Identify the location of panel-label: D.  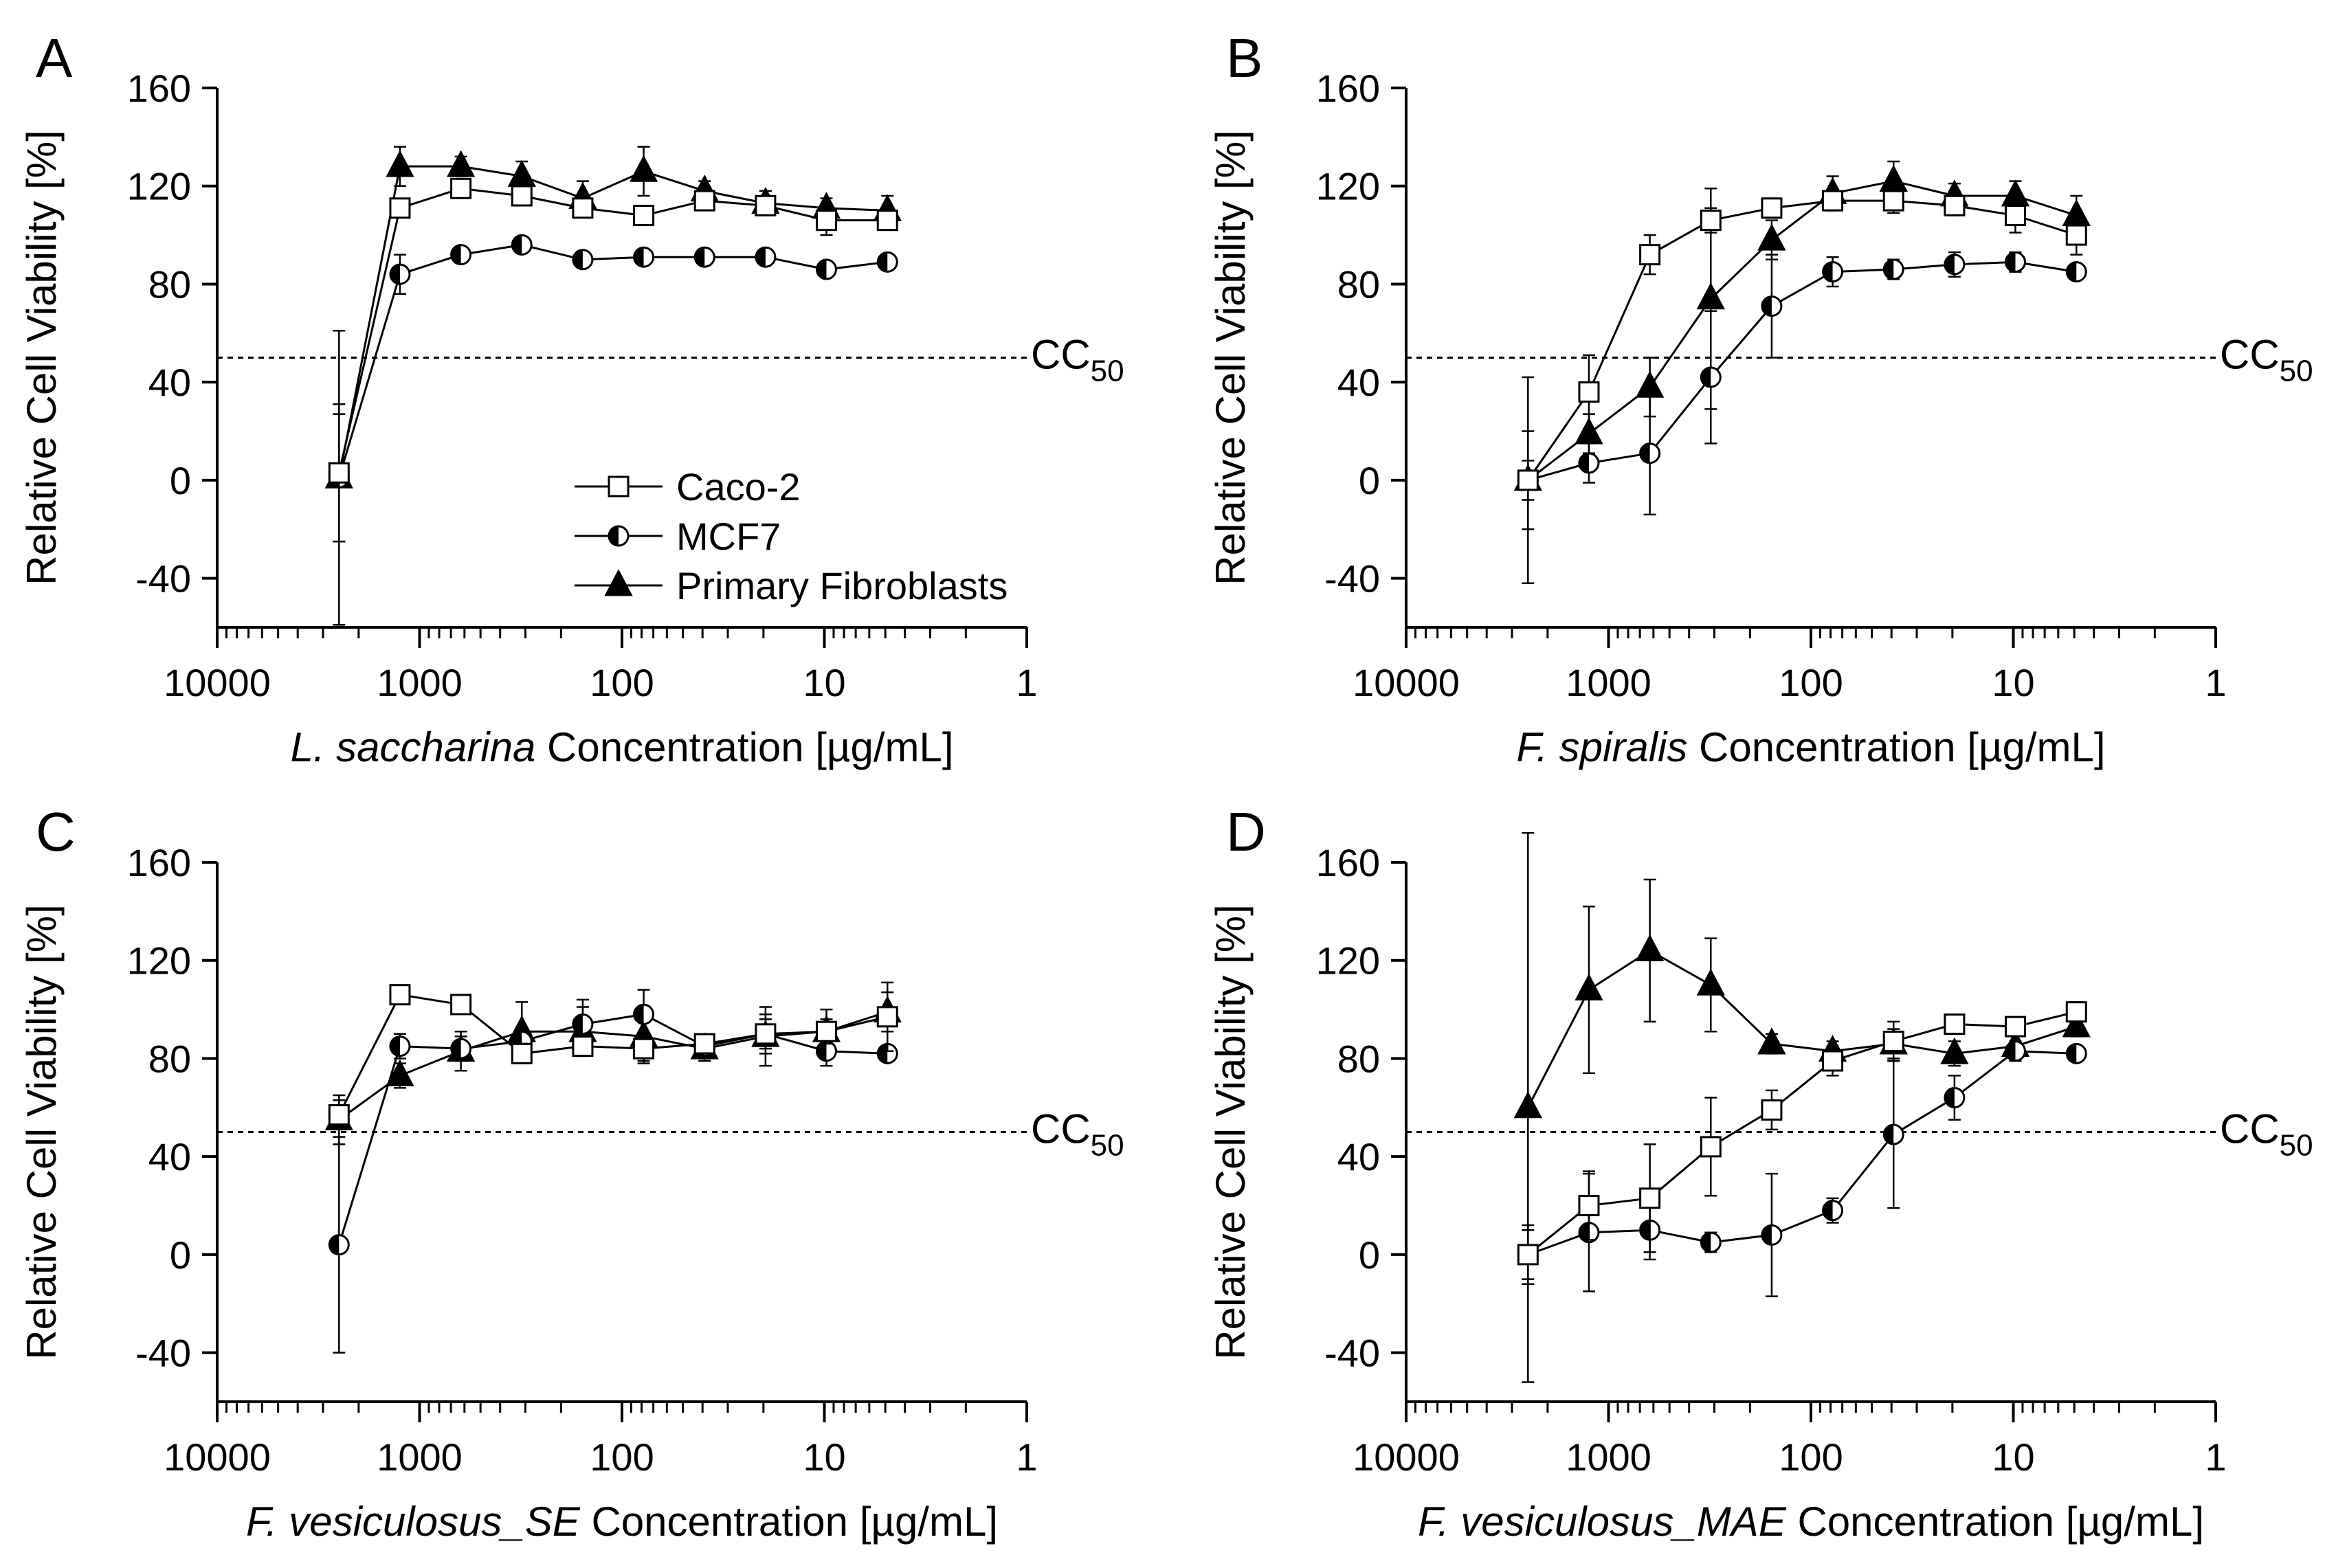
(1246, 831).